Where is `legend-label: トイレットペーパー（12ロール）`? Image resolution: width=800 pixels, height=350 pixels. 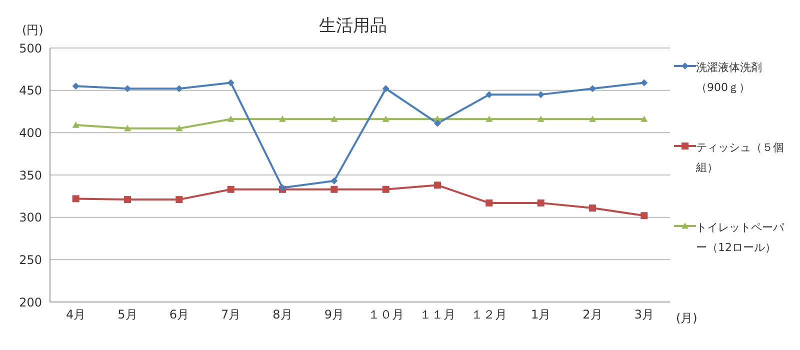 legend-label: トイレットペーパー（12ロール） is located at coordinates (741, 238).